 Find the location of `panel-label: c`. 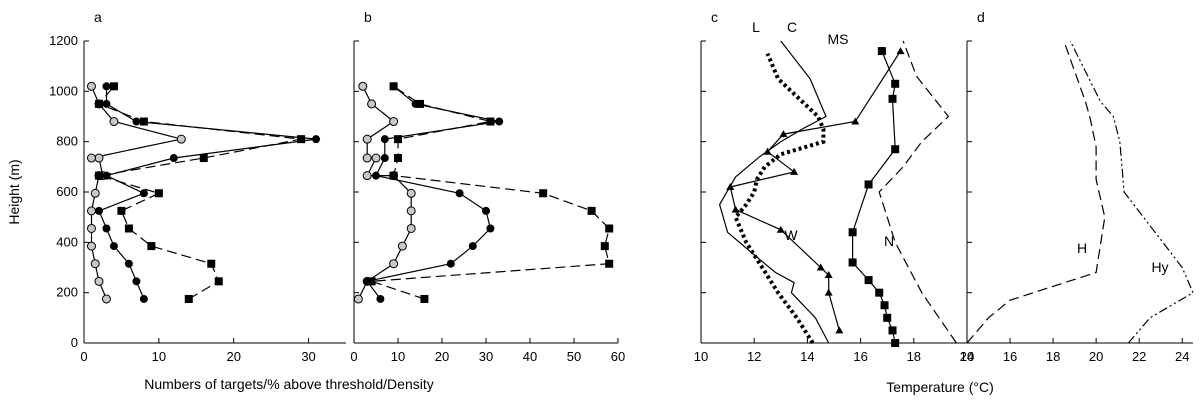

panel-label: c is located at coordinates (714, 17).